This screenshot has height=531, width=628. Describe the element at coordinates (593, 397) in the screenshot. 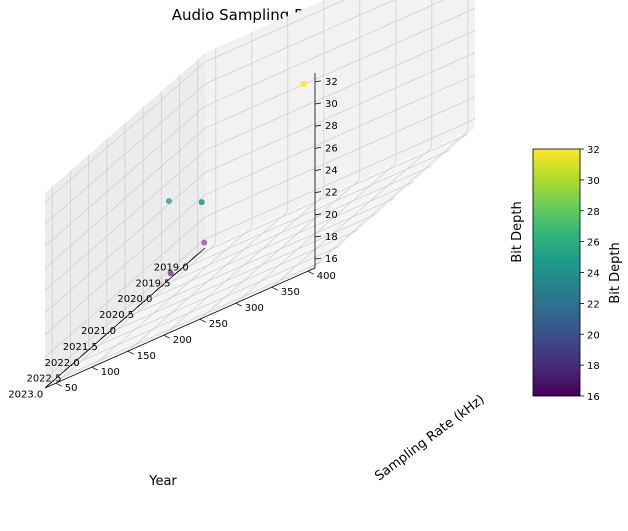

I see `colorbar-tick-label: 16` at that location.